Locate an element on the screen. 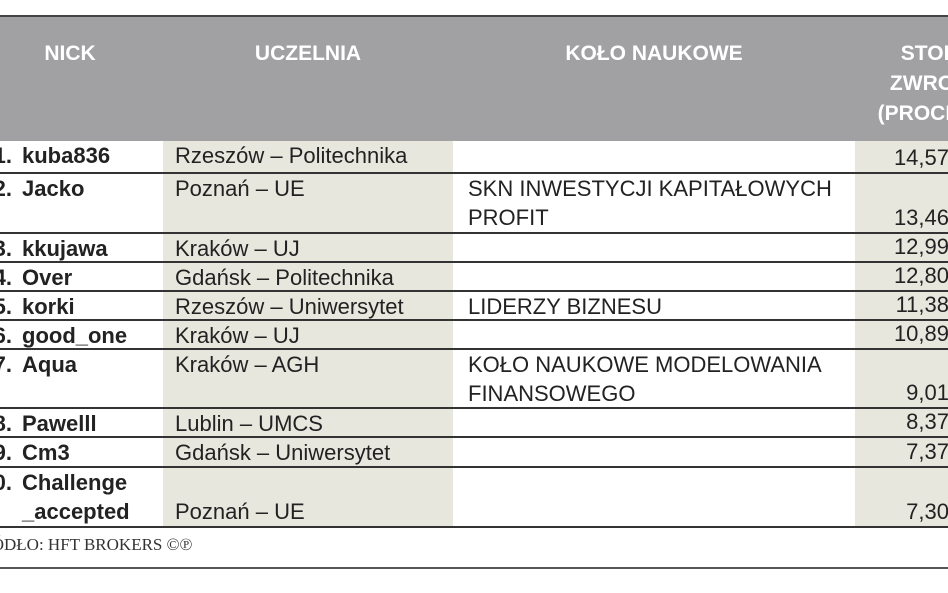 This screenshot has height=593, width=948. nick-cell: 8. Pawelll is located at coordinates (81, 422).